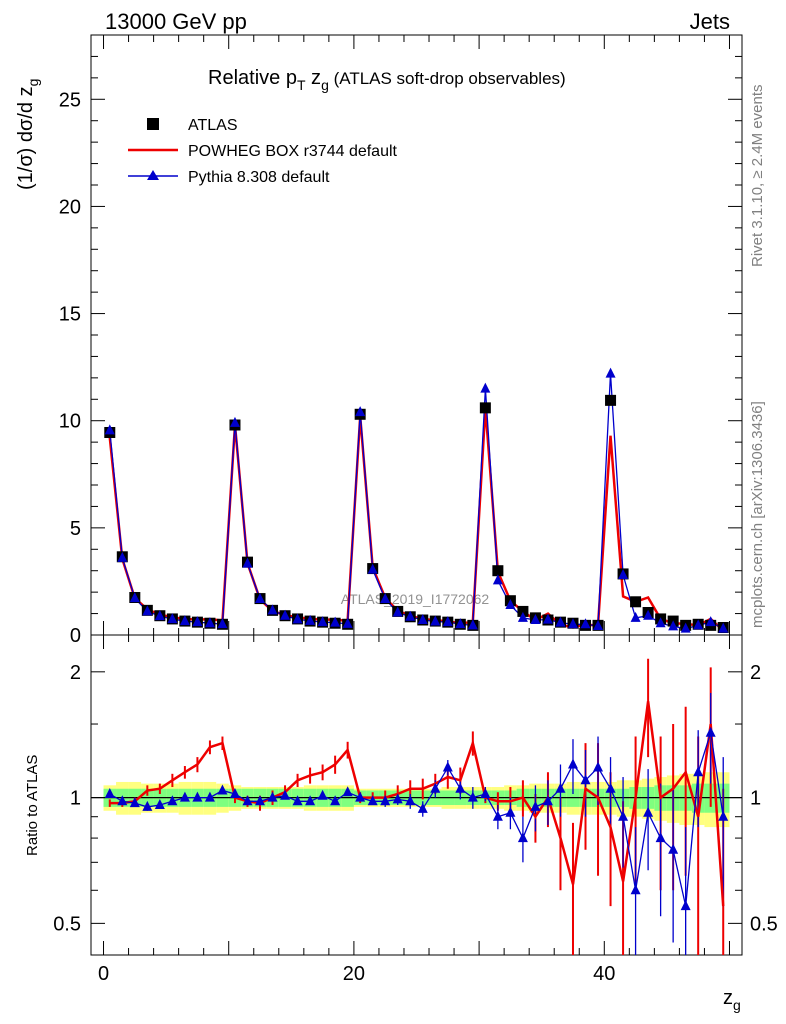 The height and width of the screenshot is (1024, 786). I want to click on xtick-label: 0, so click(103, 974).